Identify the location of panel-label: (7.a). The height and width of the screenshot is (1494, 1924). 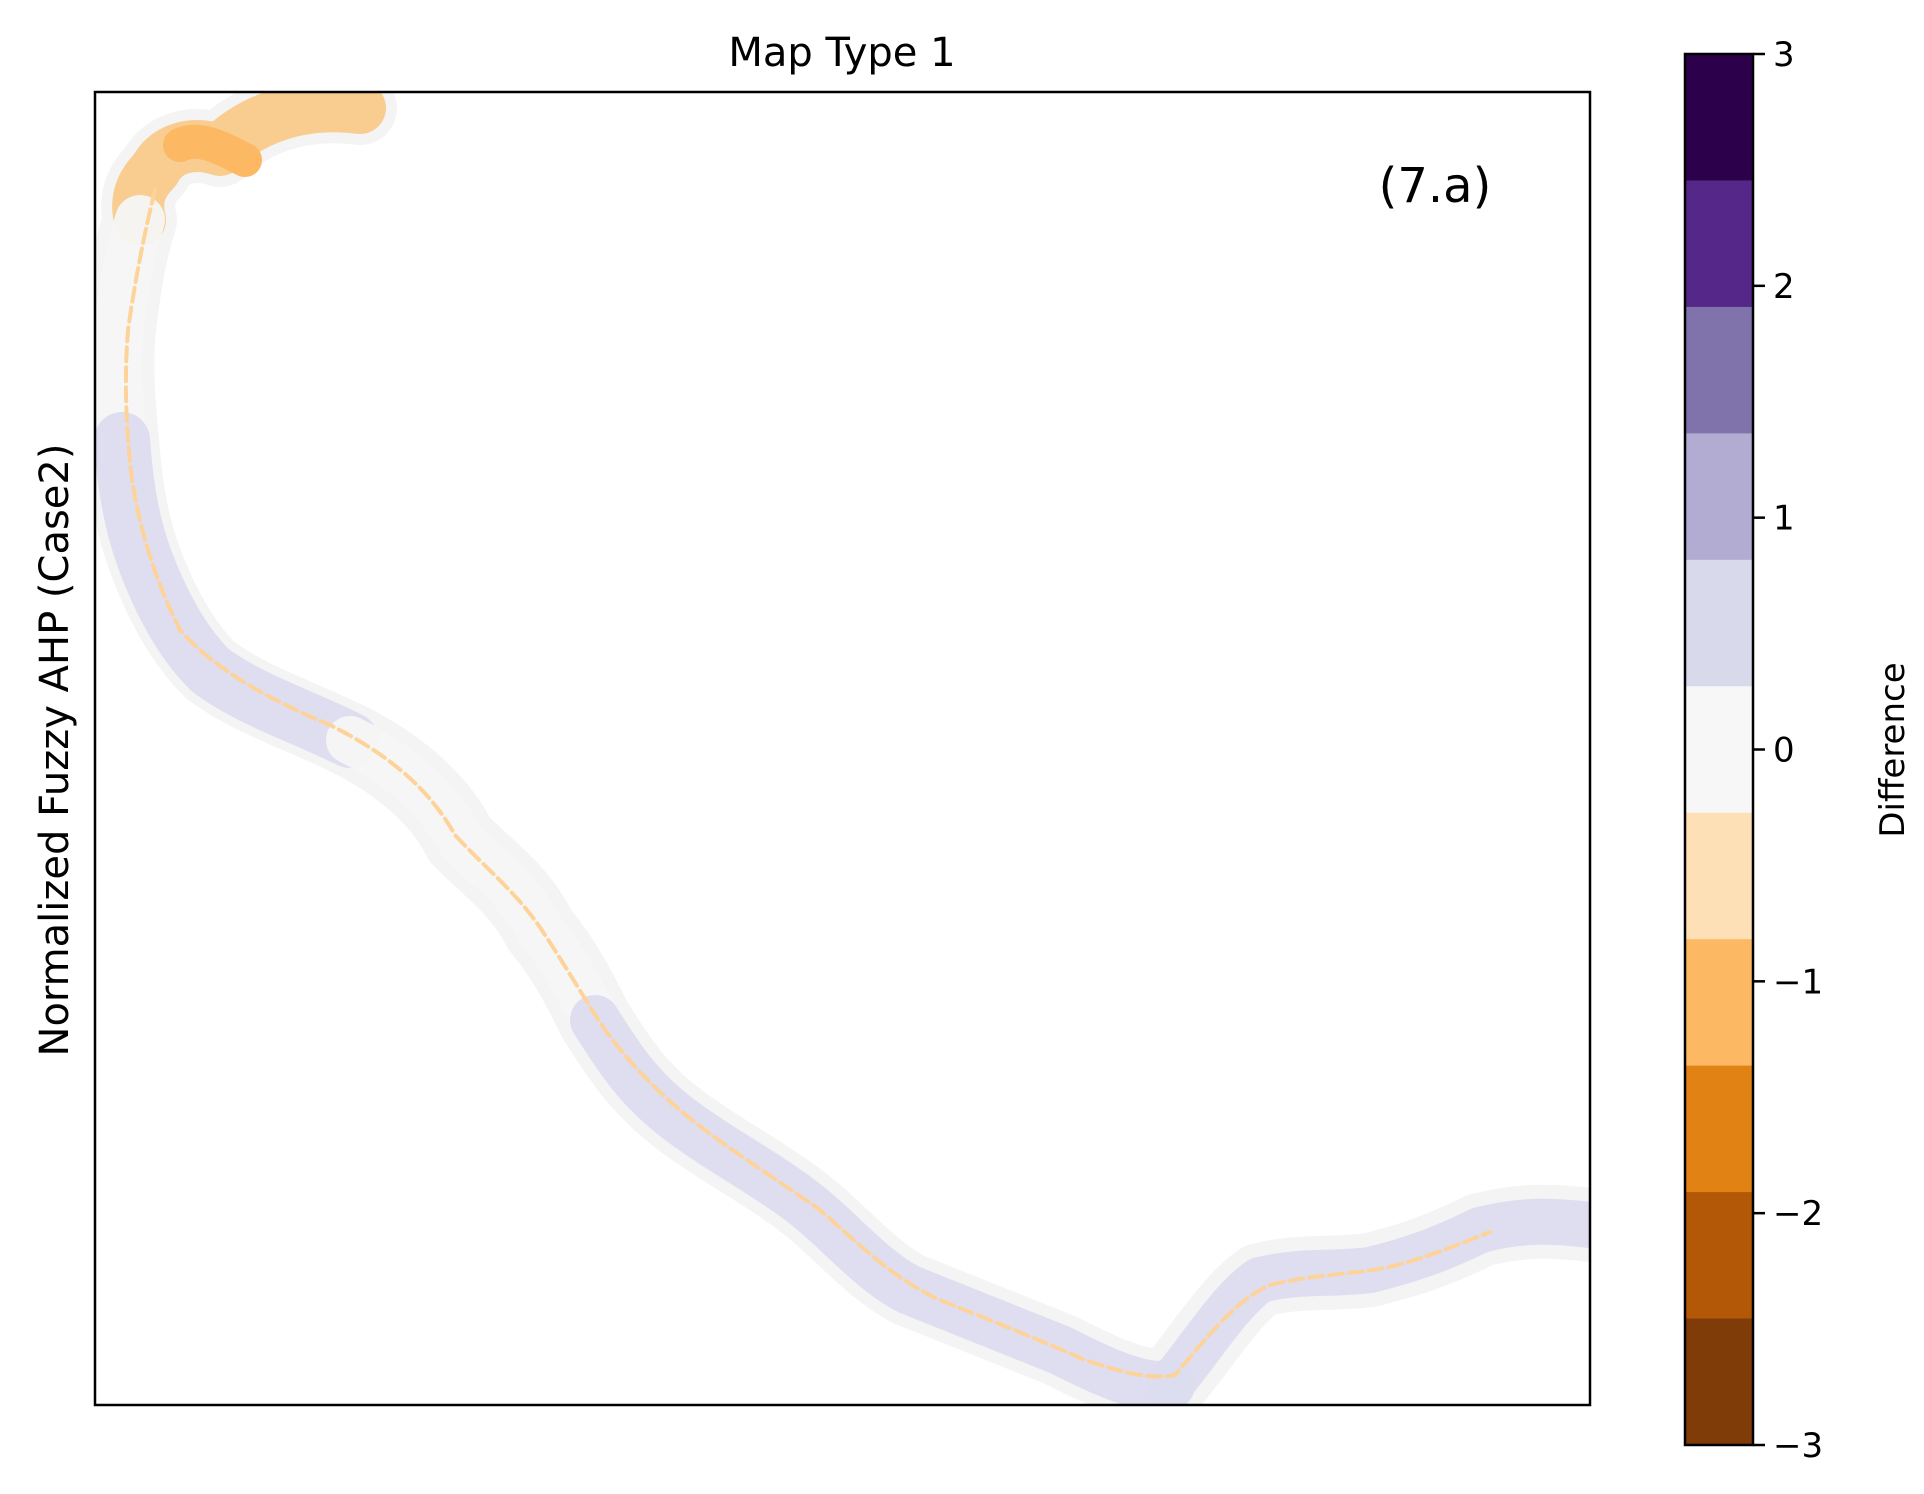
(1435, 186).